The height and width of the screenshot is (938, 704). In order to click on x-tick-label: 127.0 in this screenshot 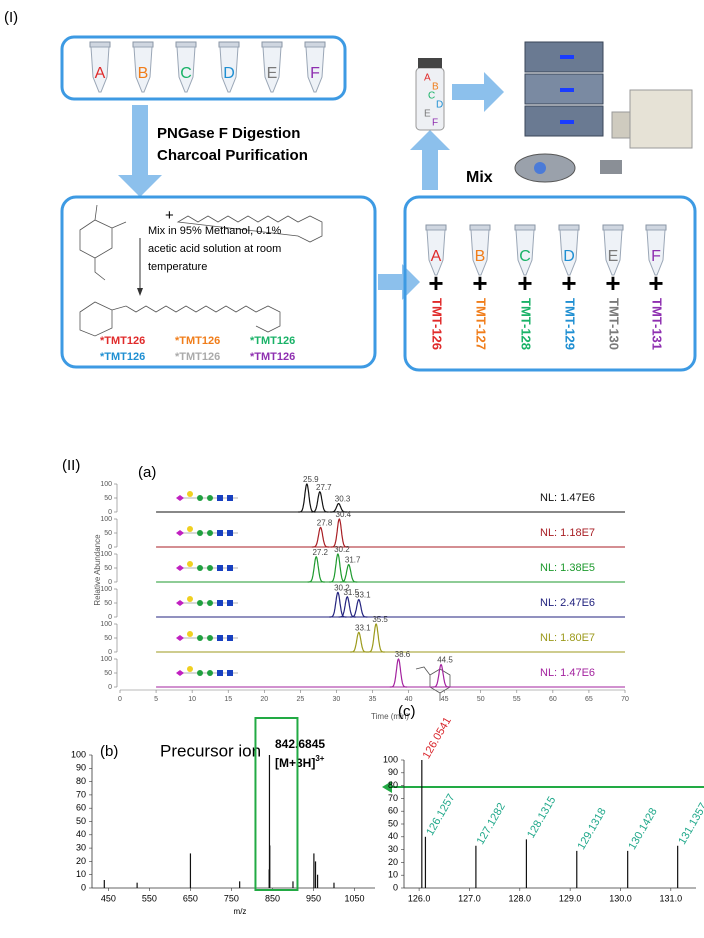, I will do `click(469, 898)`.